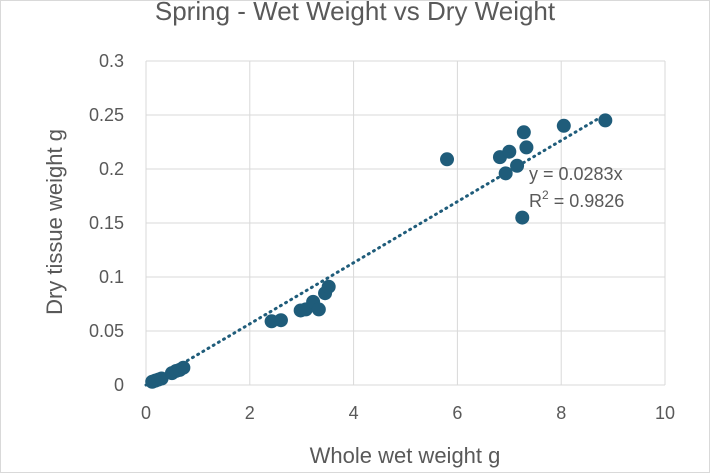  Describe the element at coordinates (457, 413) in the screenshot. I see `x-tick-label: 6` at that location.